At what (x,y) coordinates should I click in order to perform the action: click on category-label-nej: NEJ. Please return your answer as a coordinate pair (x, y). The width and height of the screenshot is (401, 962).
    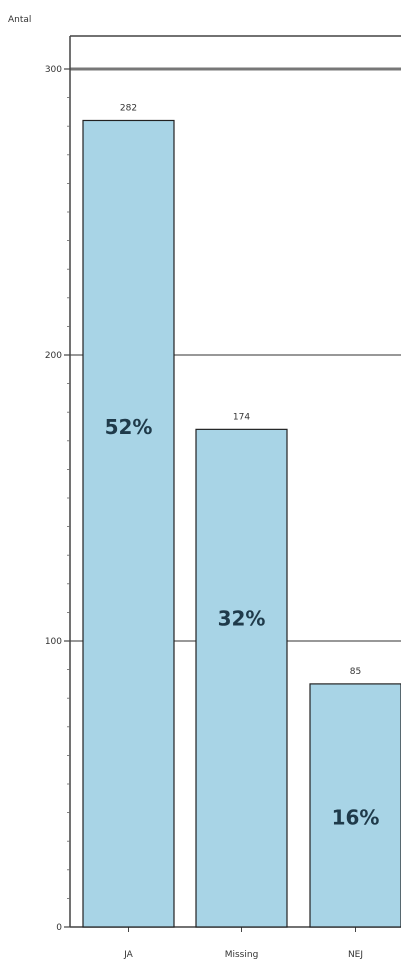
    Looking at the image, I should click on (355, 955).